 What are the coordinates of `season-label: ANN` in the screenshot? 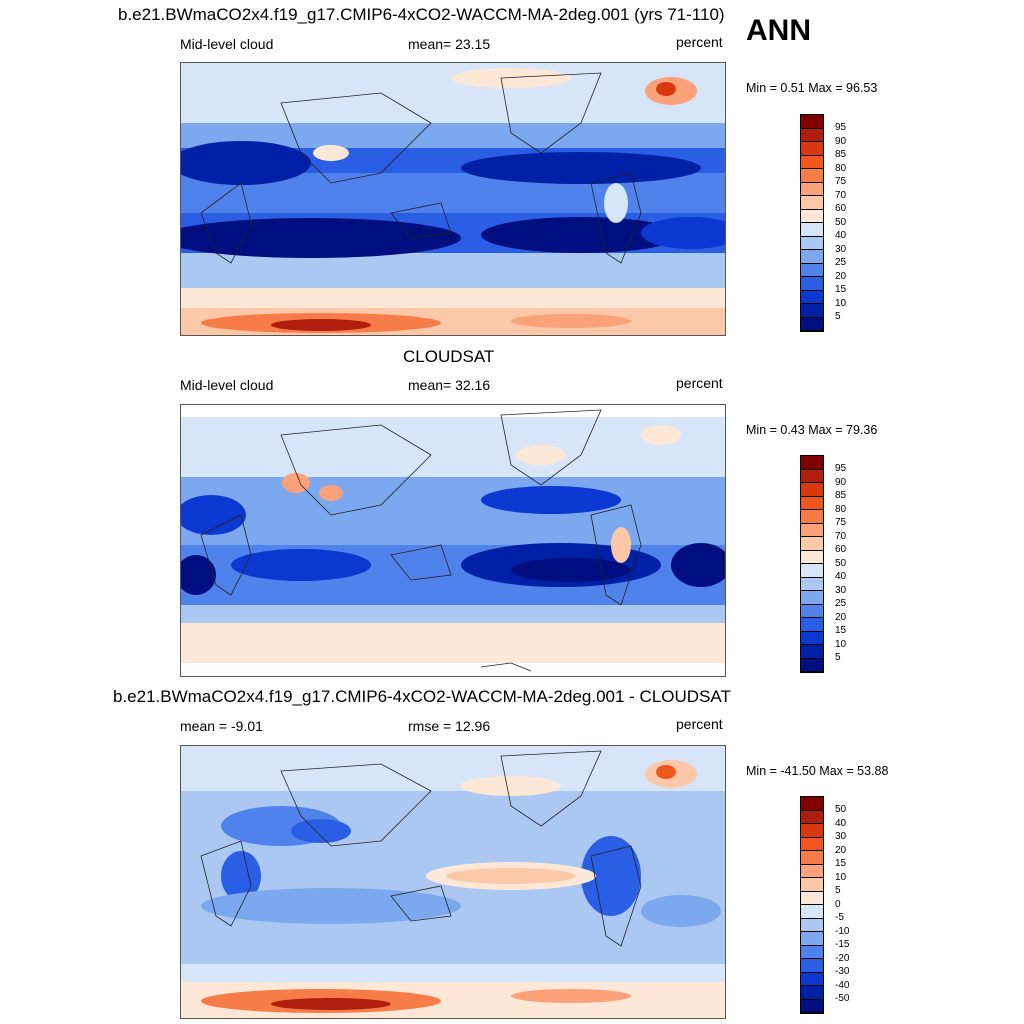 It's located at (778, 30).